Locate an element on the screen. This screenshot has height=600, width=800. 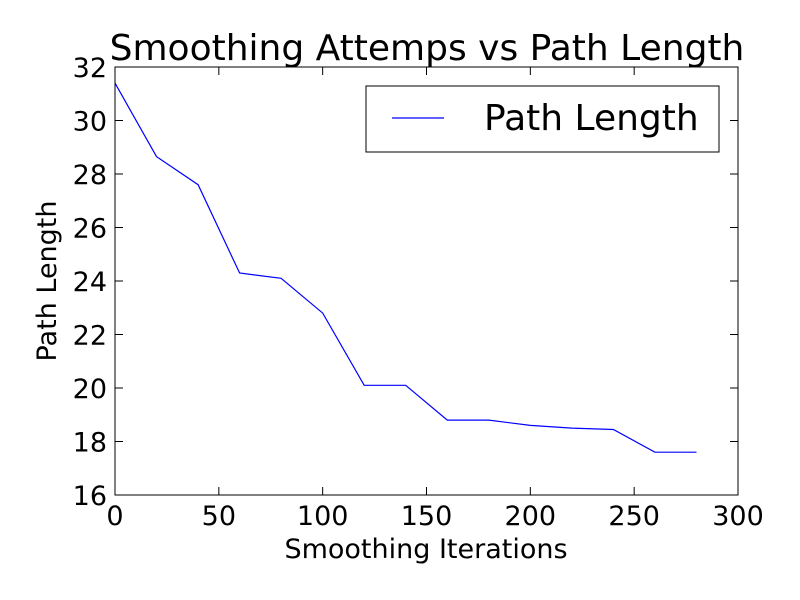
chart-title: Smoothing Attemps vs Path Length is located at coordinates (427, 48).